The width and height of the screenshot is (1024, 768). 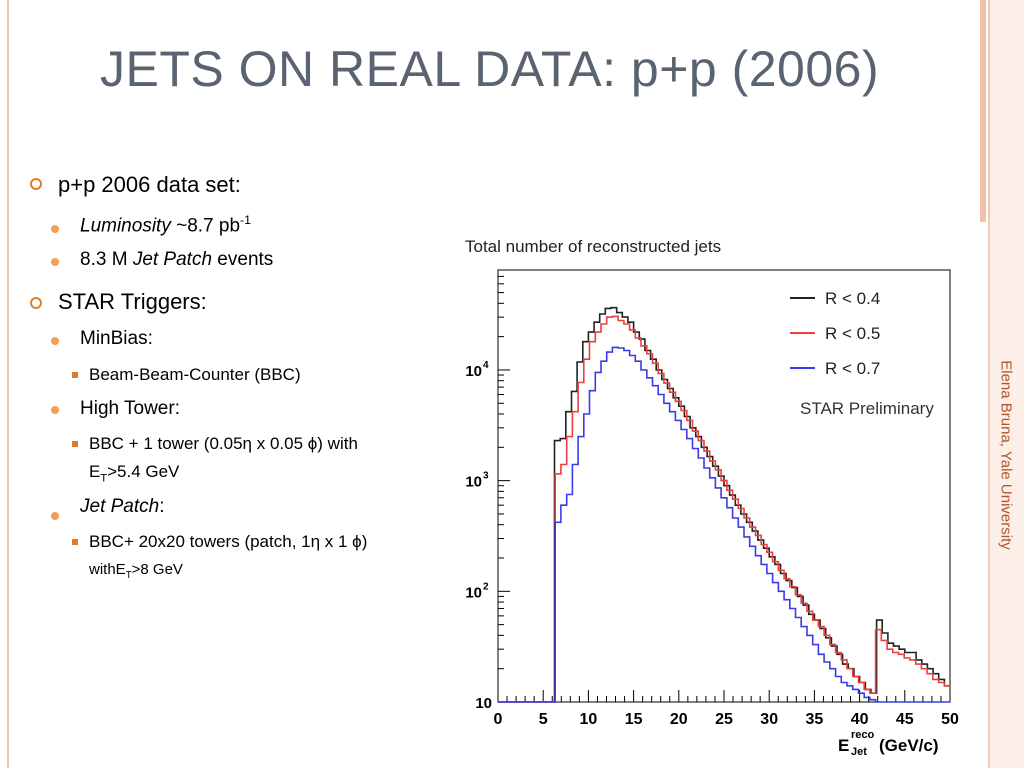 What do you see at coordinates (490, 69) in the screenshot?
I see `slide-title: JETS ON REAL DATA: p+p (2006)` at bounding box center [490, 69].